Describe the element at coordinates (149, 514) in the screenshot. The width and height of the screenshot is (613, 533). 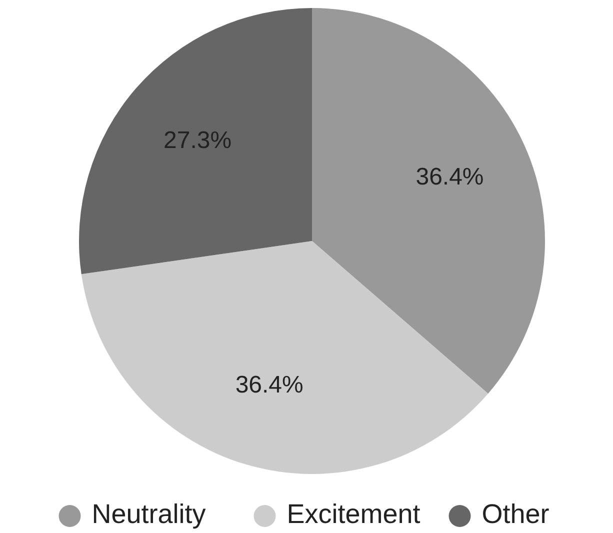
I see `legend-label: Neutrality` at that location.